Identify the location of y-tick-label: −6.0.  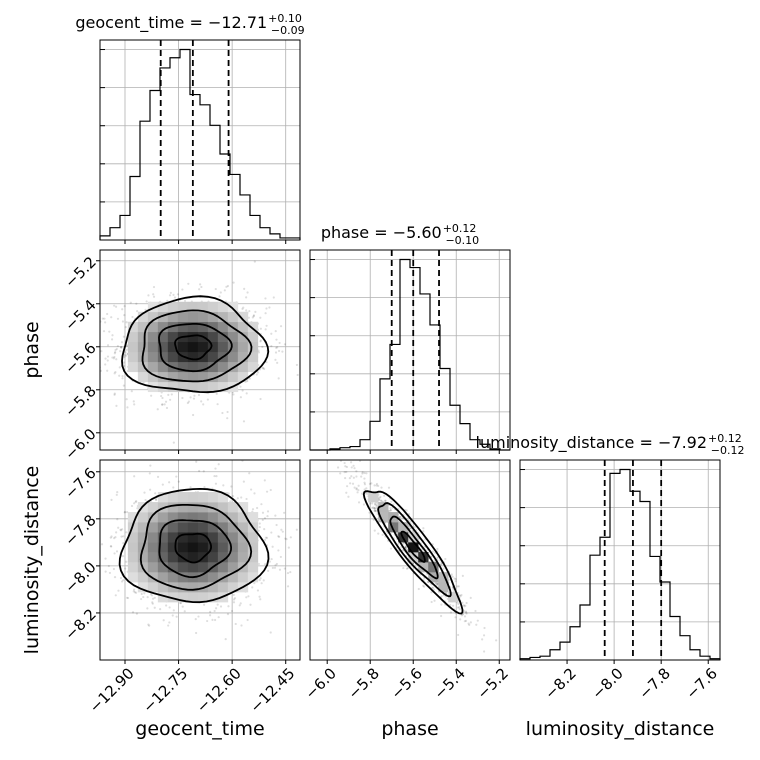
(80, 444).